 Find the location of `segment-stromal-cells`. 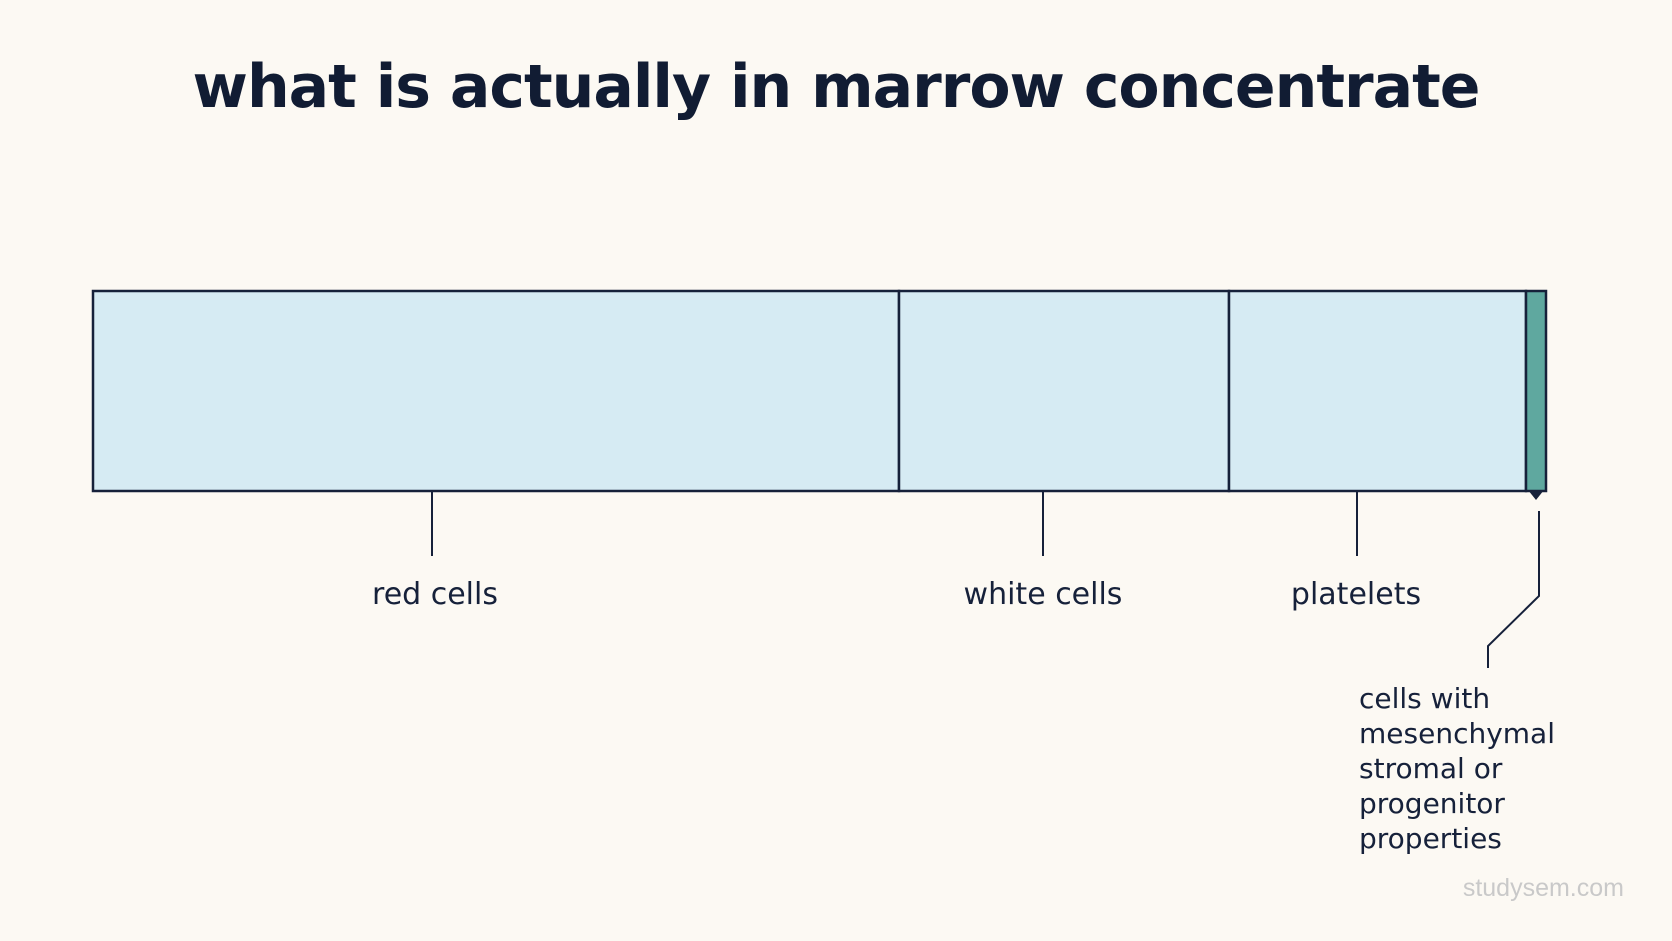

segment-stromal-cells is located at coordinates (1536, 391).